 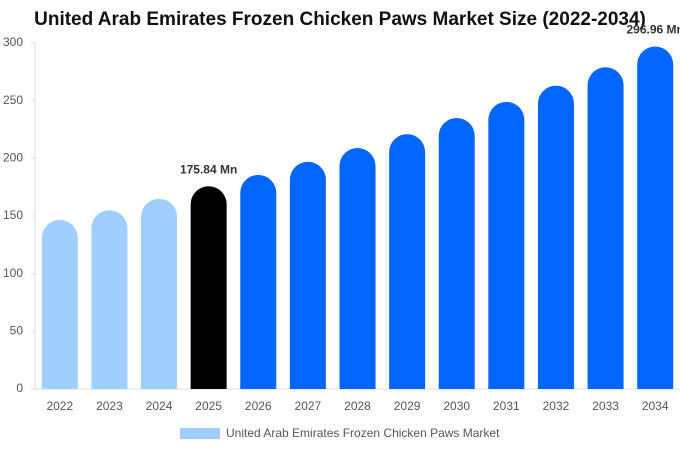 I want to click on legend-swatch, so click(x=200, y=433).